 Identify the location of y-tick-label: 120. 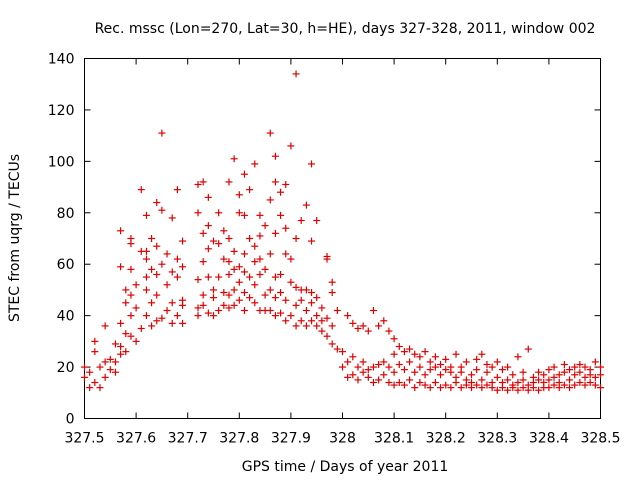
(61, 111).